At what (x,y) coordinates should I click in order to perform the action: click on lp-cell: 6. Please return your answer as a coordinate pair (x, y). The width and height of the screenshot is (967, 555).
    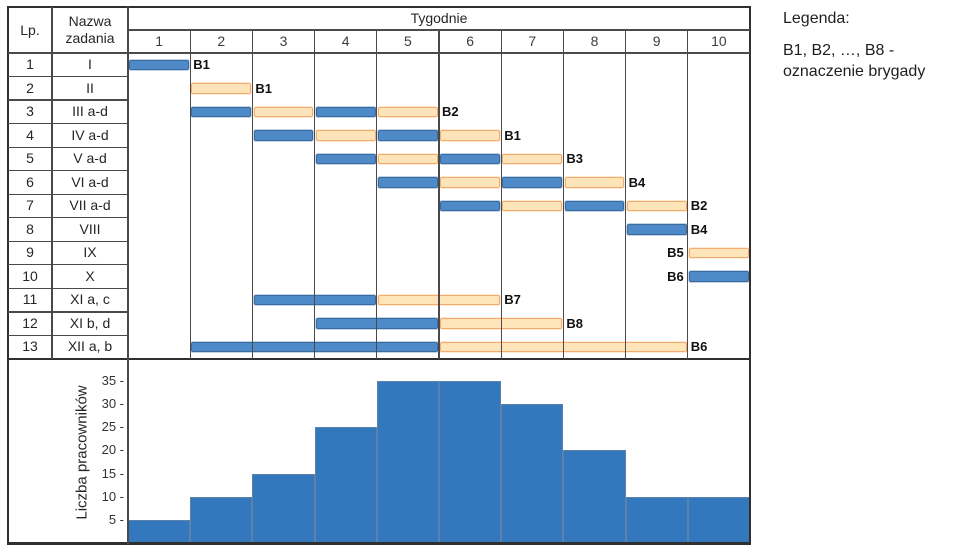
    Looking at the image, I should click on (30, 181).